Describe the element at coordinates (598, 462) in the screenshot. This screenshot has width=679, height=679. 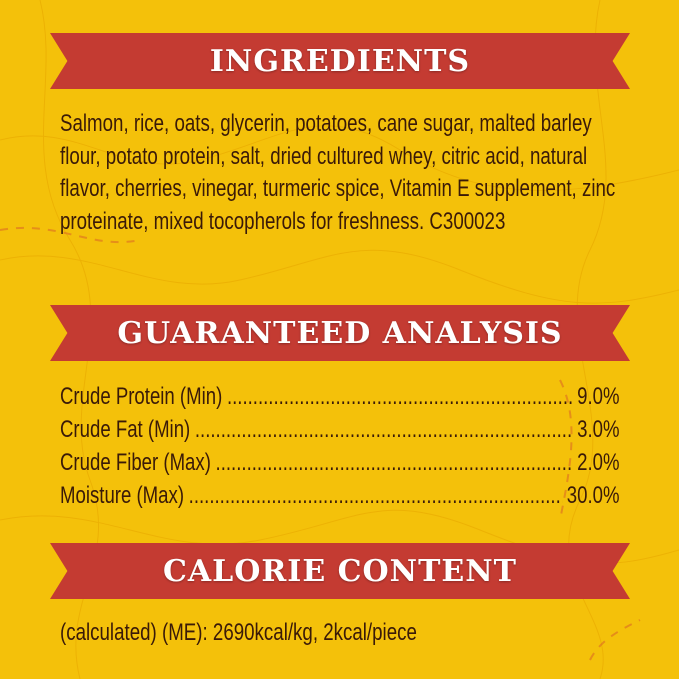
I see `analysis-value: 2.0%` at that location.